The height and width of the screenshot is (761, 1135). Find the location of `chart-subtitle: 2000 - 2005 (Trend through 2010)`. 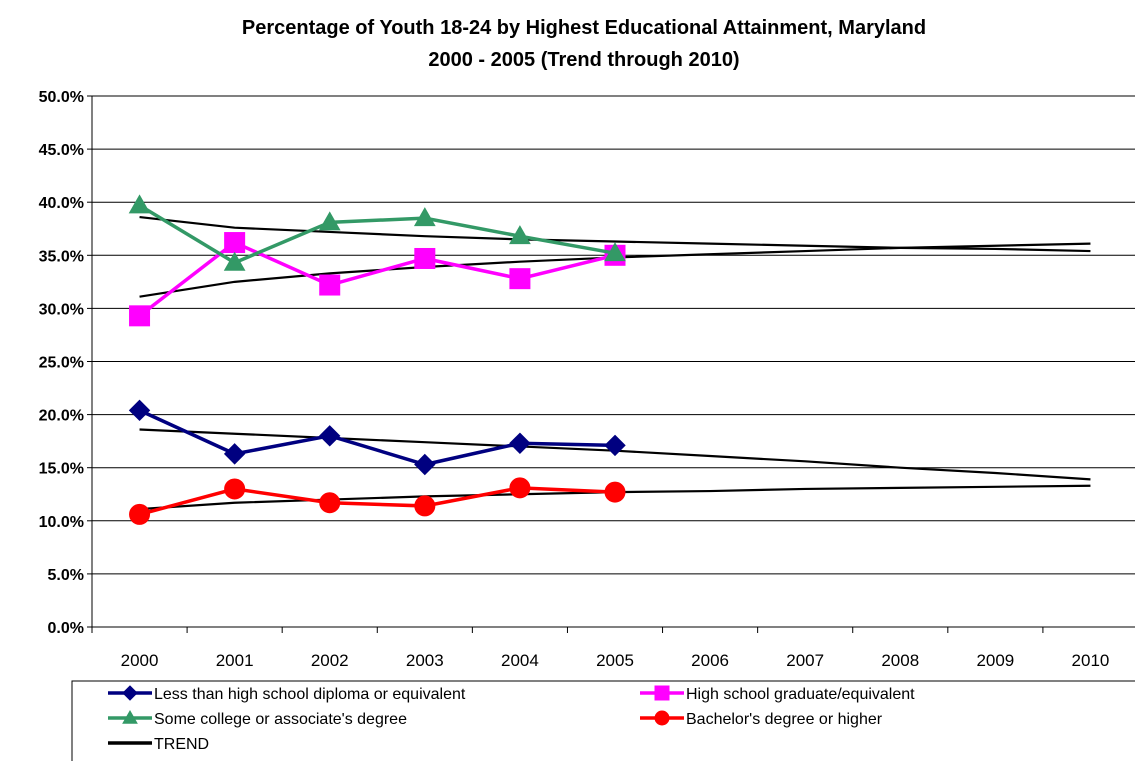

chart-subtitle: 2000 - 2005 (Trend through 2010) is located at coordinates (583, 60).